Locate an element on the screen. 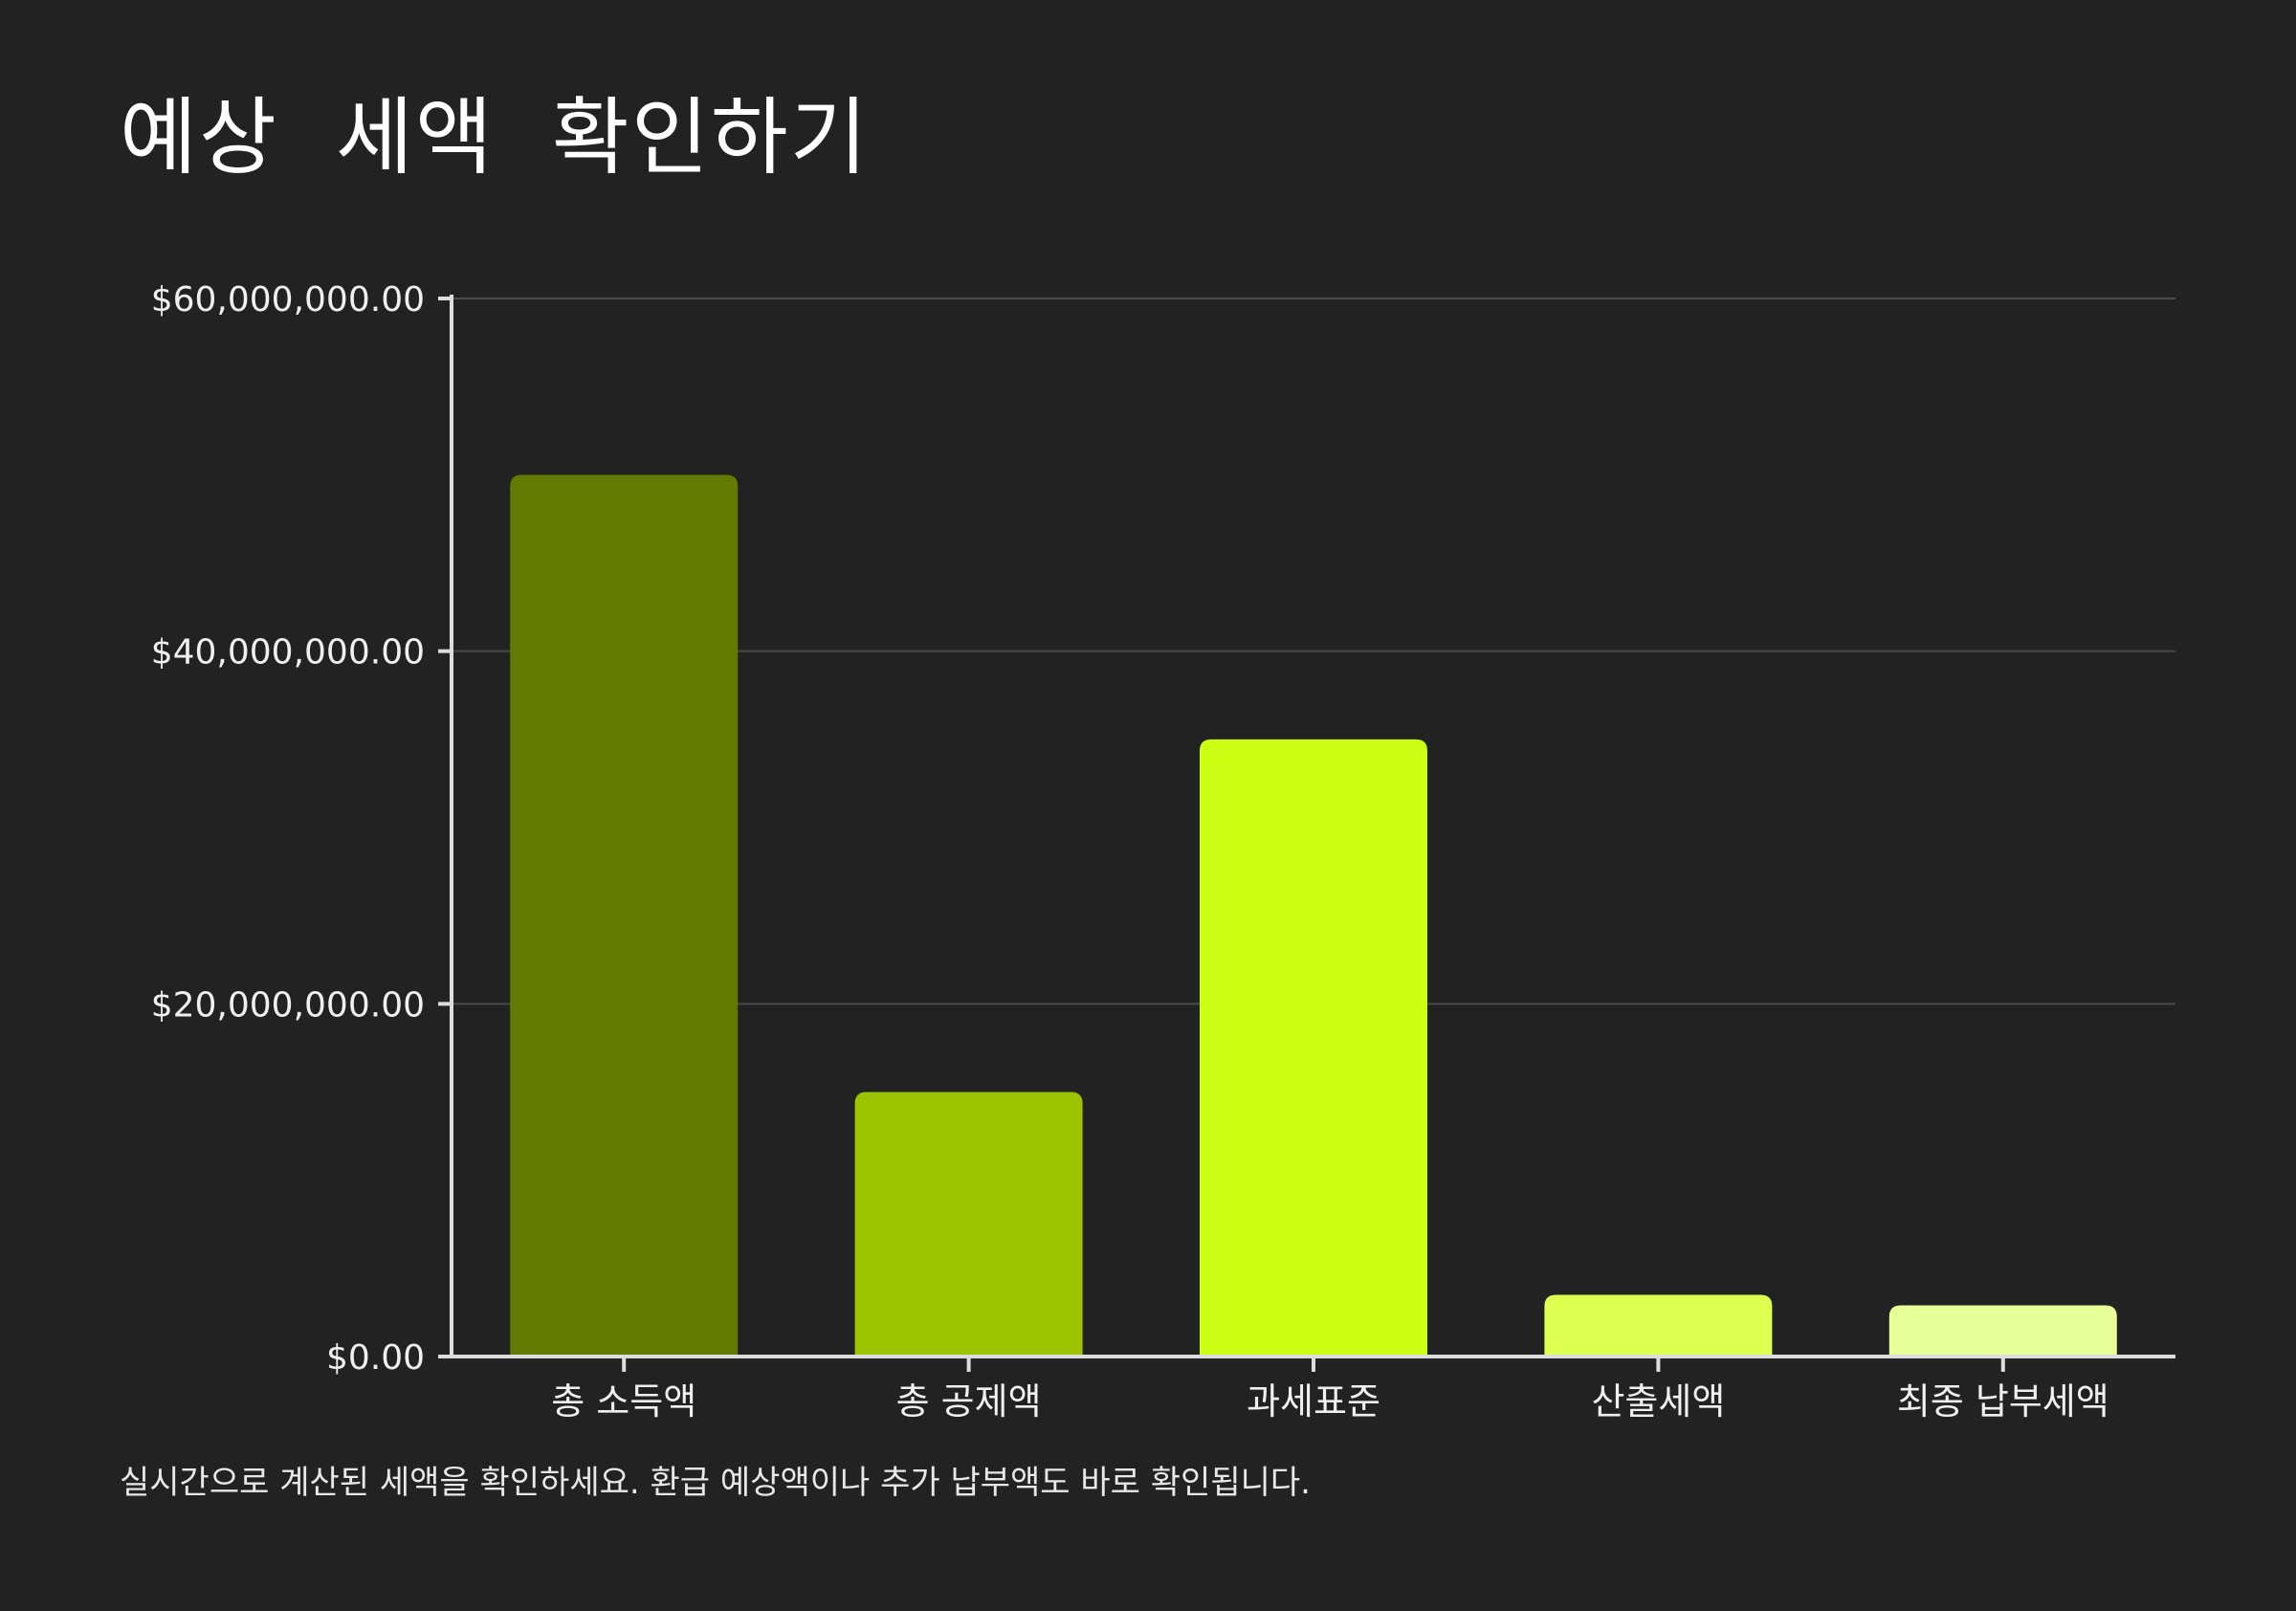 Image resolution: width=2296 pixels, height=1611 pixels. y-tick-label: $0.00 is located at coordinates (376, 1358).